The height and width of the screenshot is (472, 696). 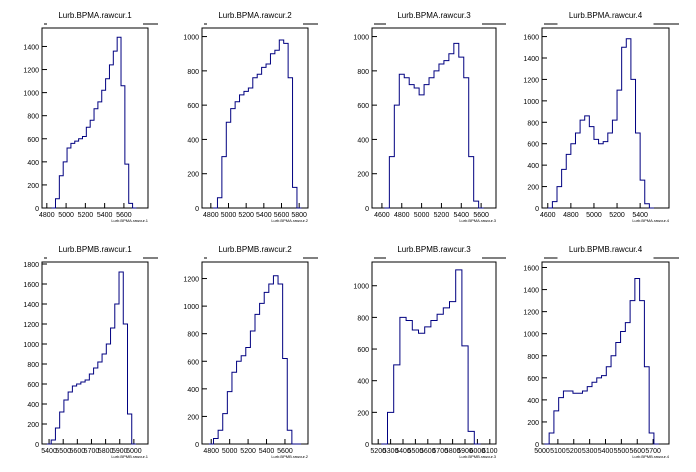 I want to click on chart-title: Lurb.BPMB.rawcur.2, so click(x=255, y=249).